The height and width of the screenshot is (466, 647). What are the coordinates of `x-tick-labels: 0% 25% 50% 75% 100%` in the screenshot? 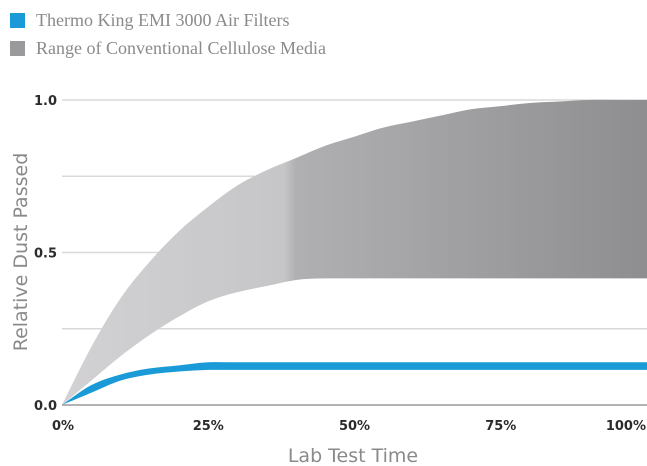 It's located at (349, 426).